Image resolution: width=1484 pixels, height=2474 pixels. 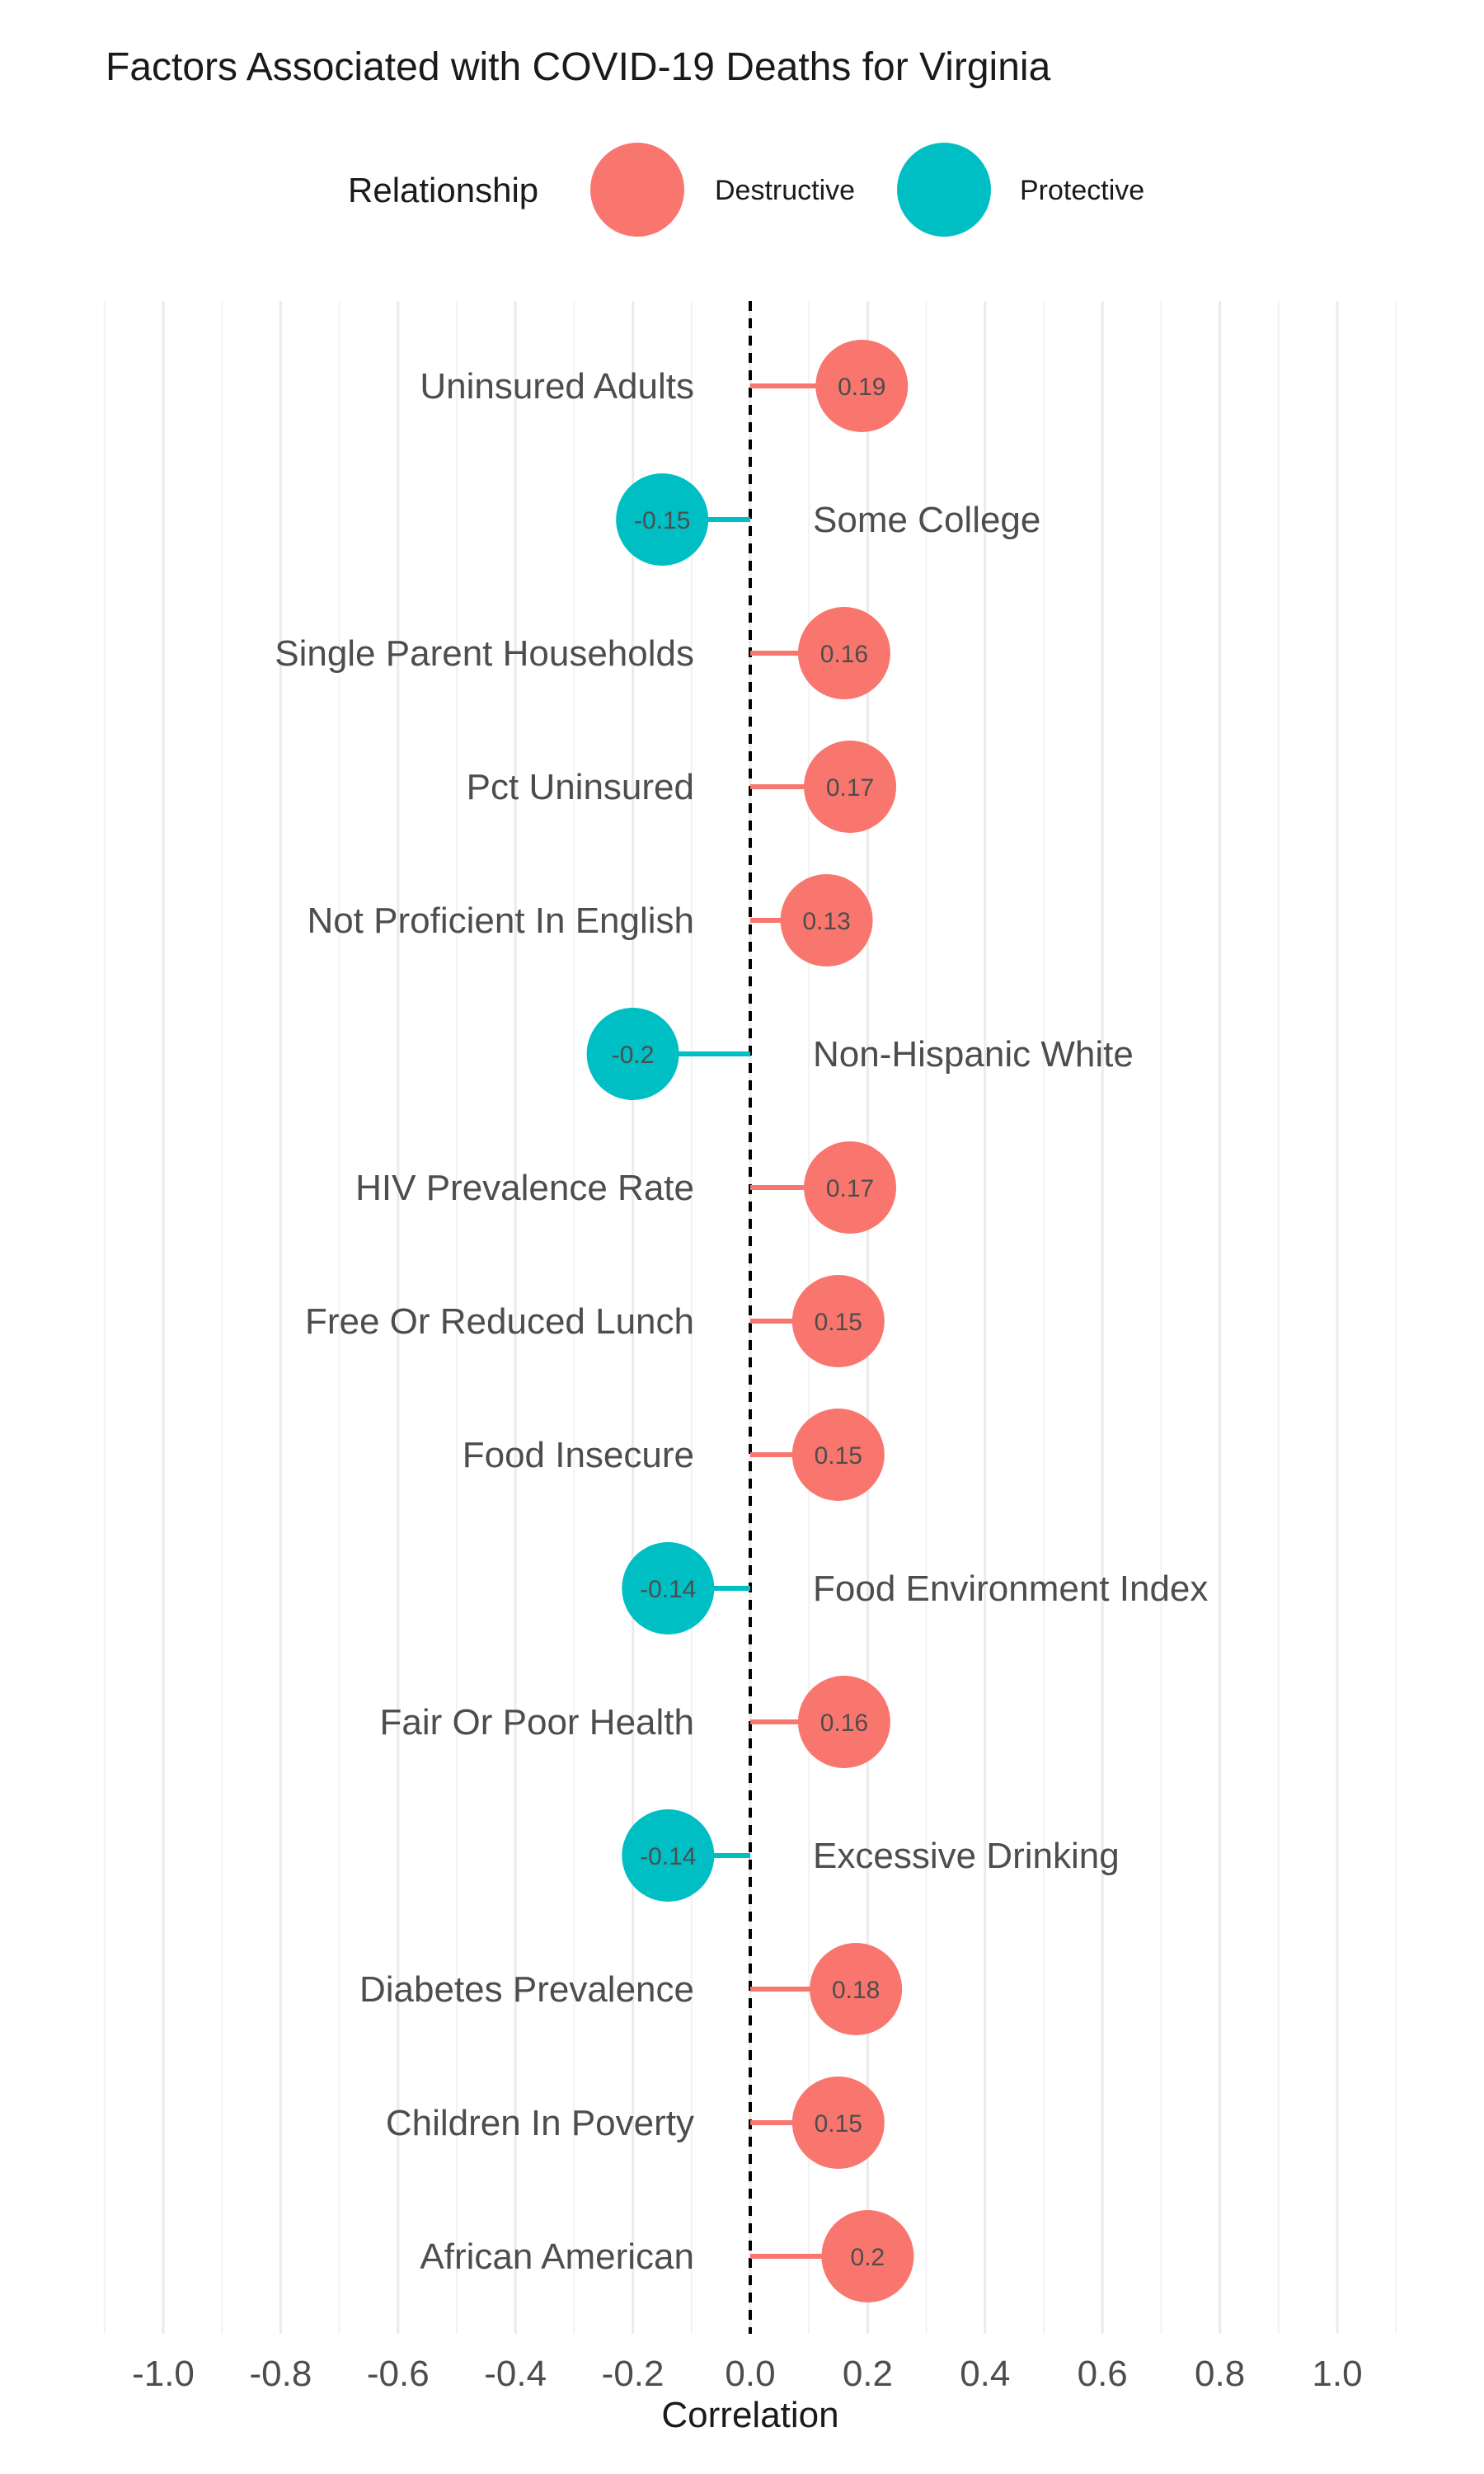 What do you see at coordinates (944, 190) in the screenshot?
I see `legend-key-protective` at bounding box center [944, 190].